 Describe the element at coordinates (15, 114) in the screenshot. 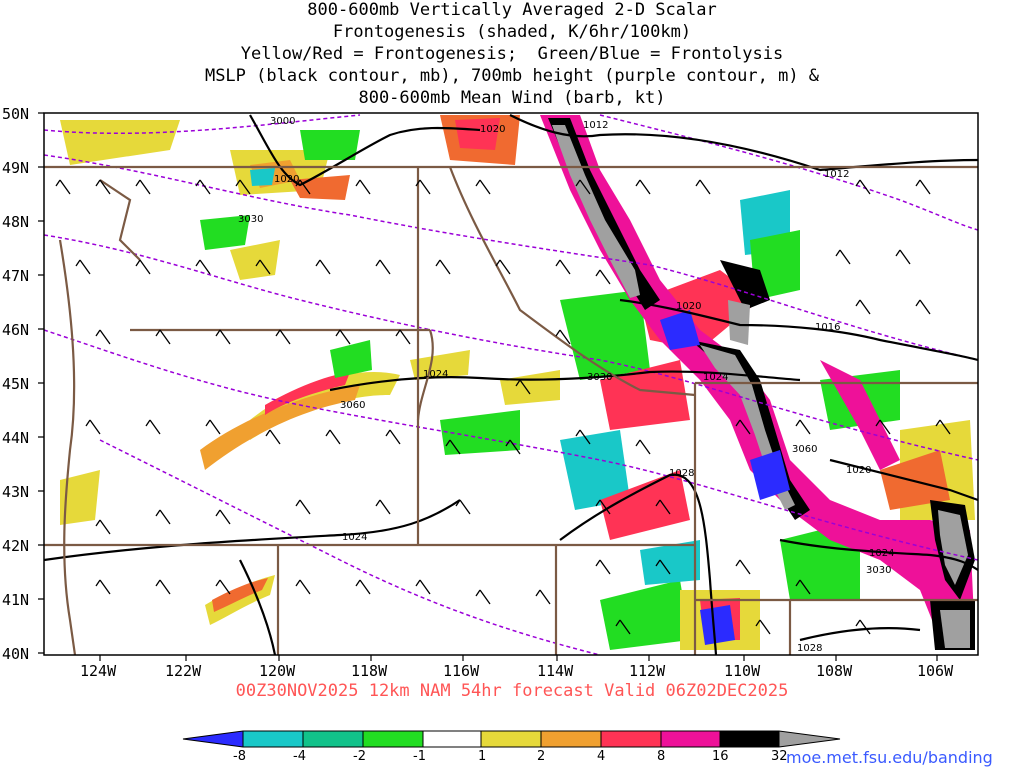

I see `lat-label: 50N` at that location.